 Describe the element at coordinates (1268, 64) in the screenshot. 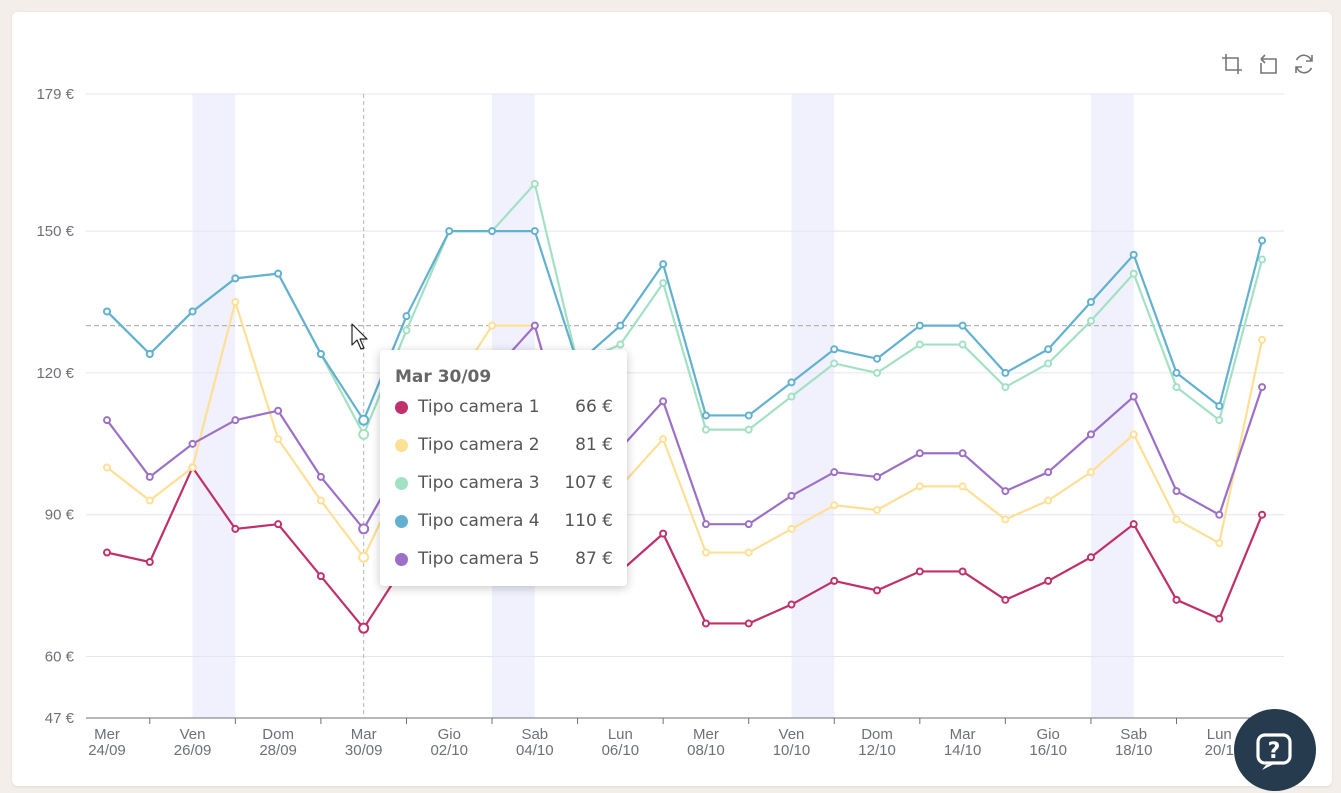

I see `zoom-reset-icon` at that location.